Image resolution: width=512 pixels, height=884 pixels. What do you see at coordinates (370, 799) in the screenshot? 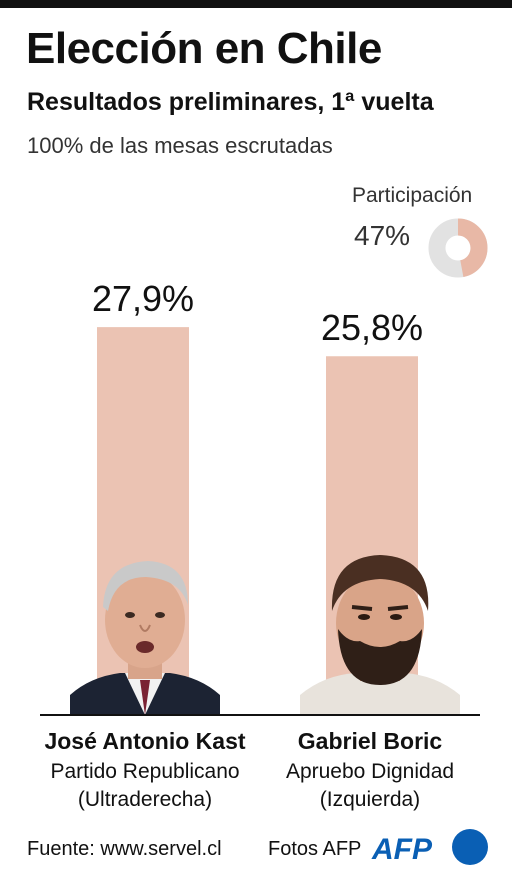
I see `candidate-leaning: (Izquierda)` at bounding box center [370, 799].